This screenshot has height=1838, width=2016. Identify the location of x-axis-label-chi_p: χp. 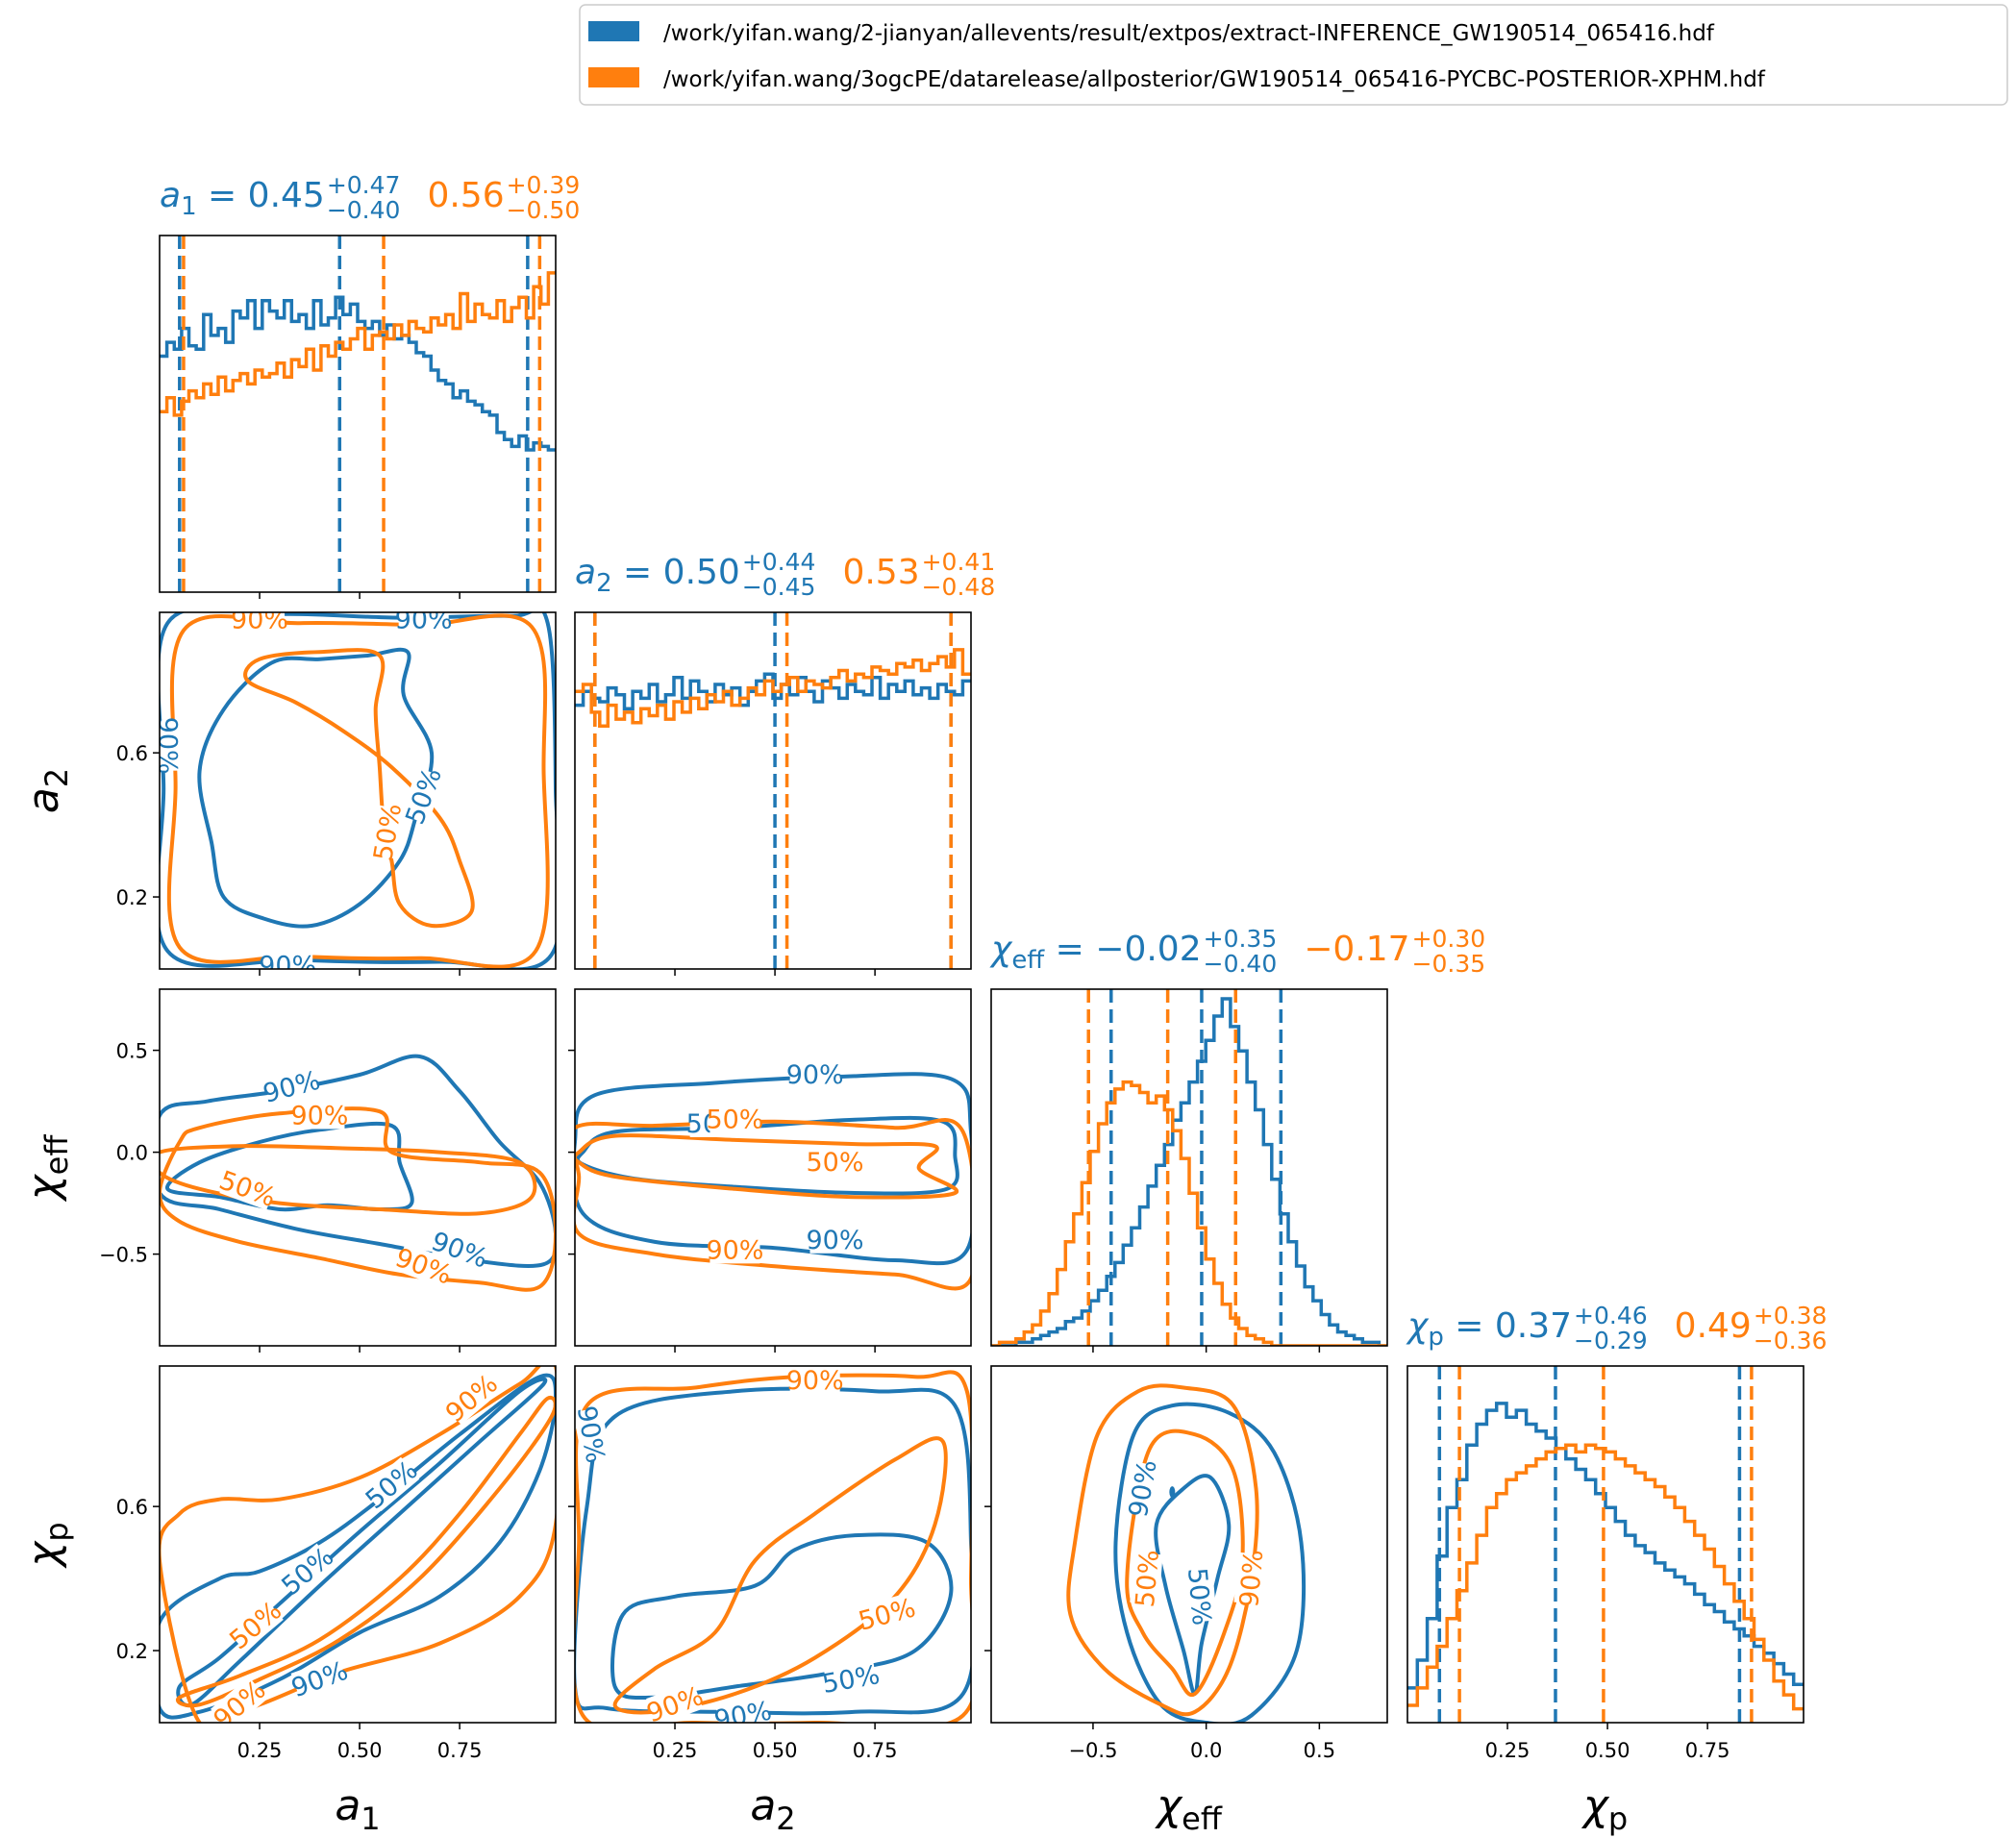
(1604, 1809).